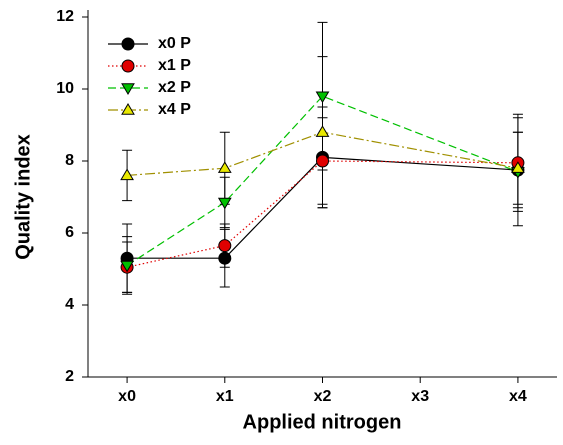 This screenshot has width=563, height=445. What do you see at coordinates (23, 197) in the screenshot?
I see `y-axis-label: Quality index` at bounding box center [23, 197].